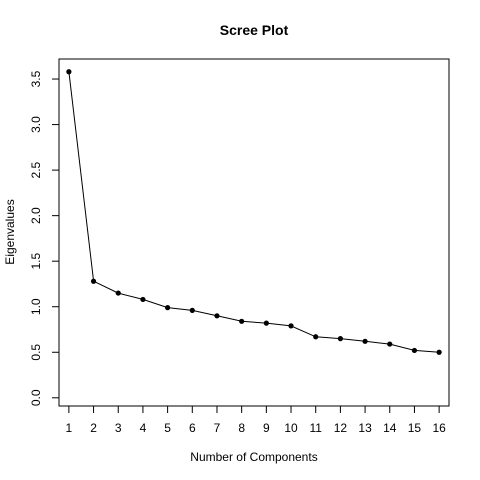 Image resolution: width=480 pixels, height=480 pixels. I want to click on y-tick-label: 3.5, so click(36, 78).